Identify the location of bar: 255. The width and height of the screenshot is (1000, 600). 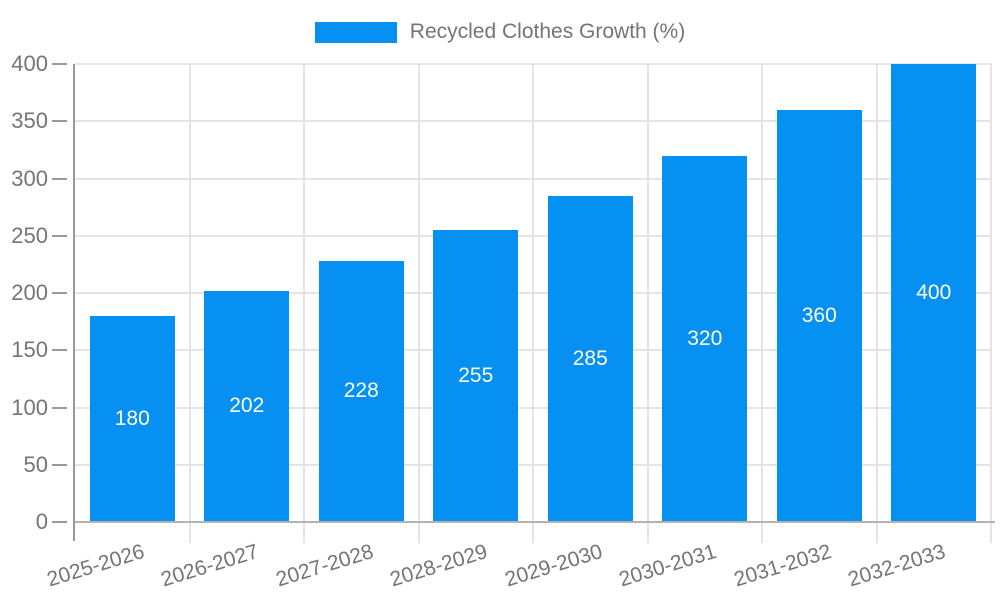
(476, 376).